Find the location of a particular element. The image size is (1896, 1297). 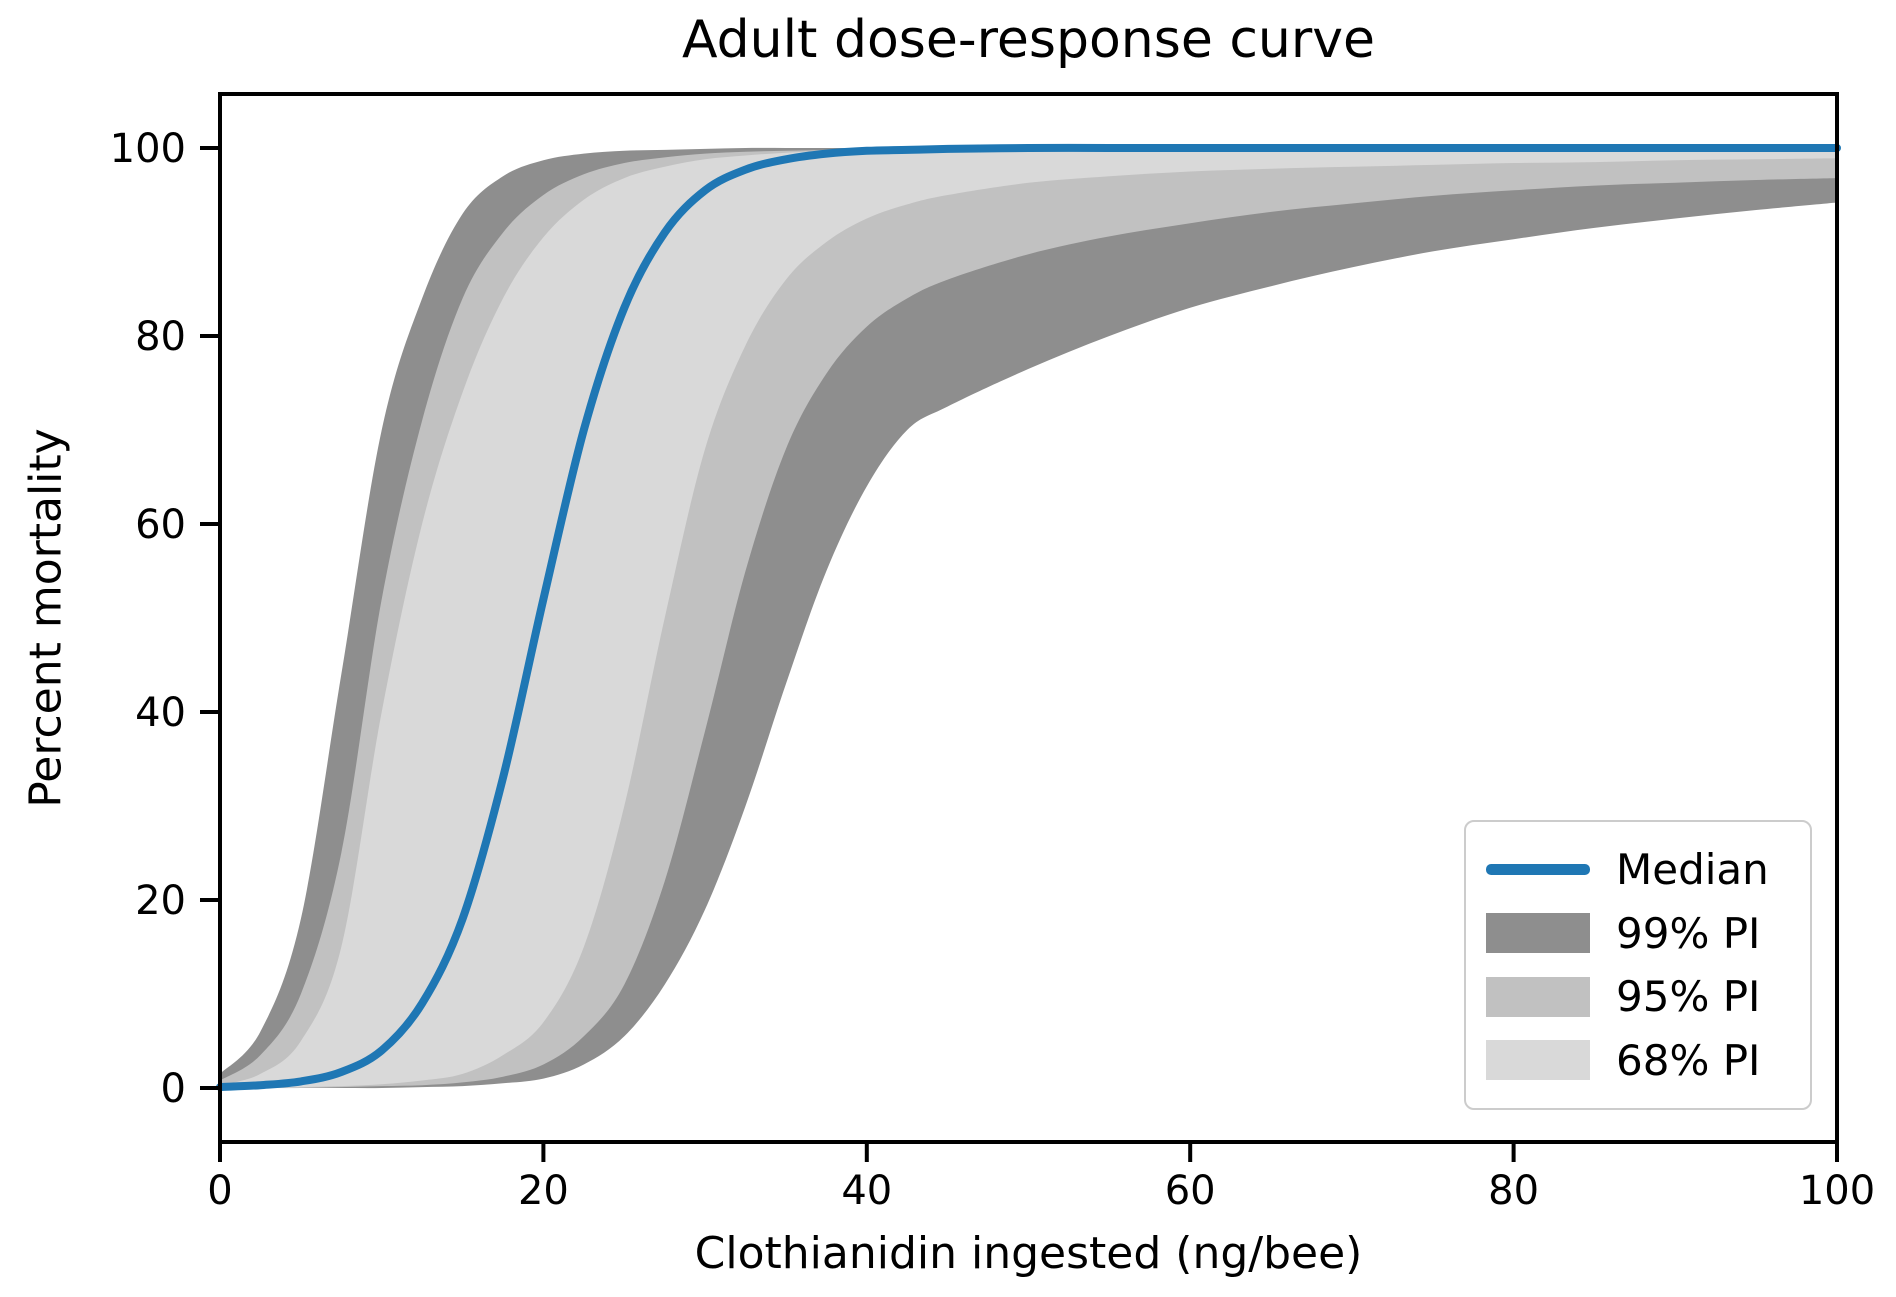

legend-swatch-99pi is located at coordinates (1538, 933).